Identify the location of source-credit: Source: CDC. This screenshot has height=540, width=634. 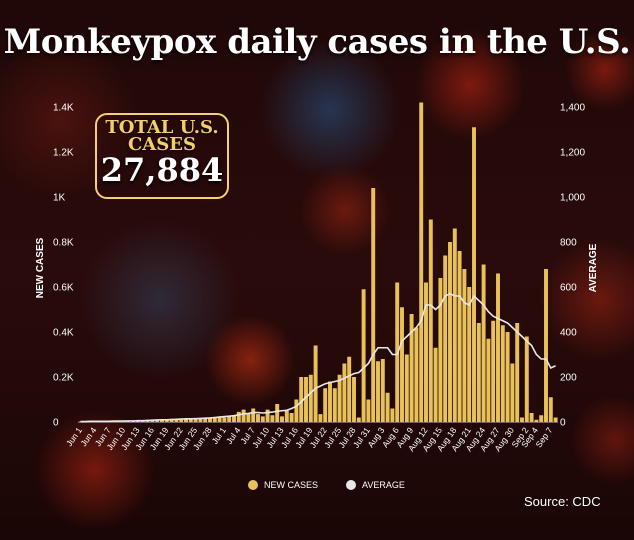
(562, 501).